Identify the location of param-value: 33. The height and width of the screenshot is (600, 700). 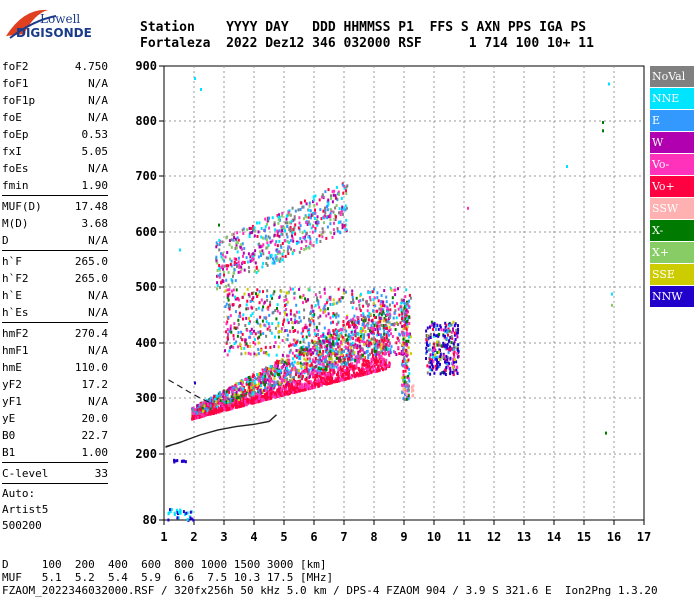
(101, 473).